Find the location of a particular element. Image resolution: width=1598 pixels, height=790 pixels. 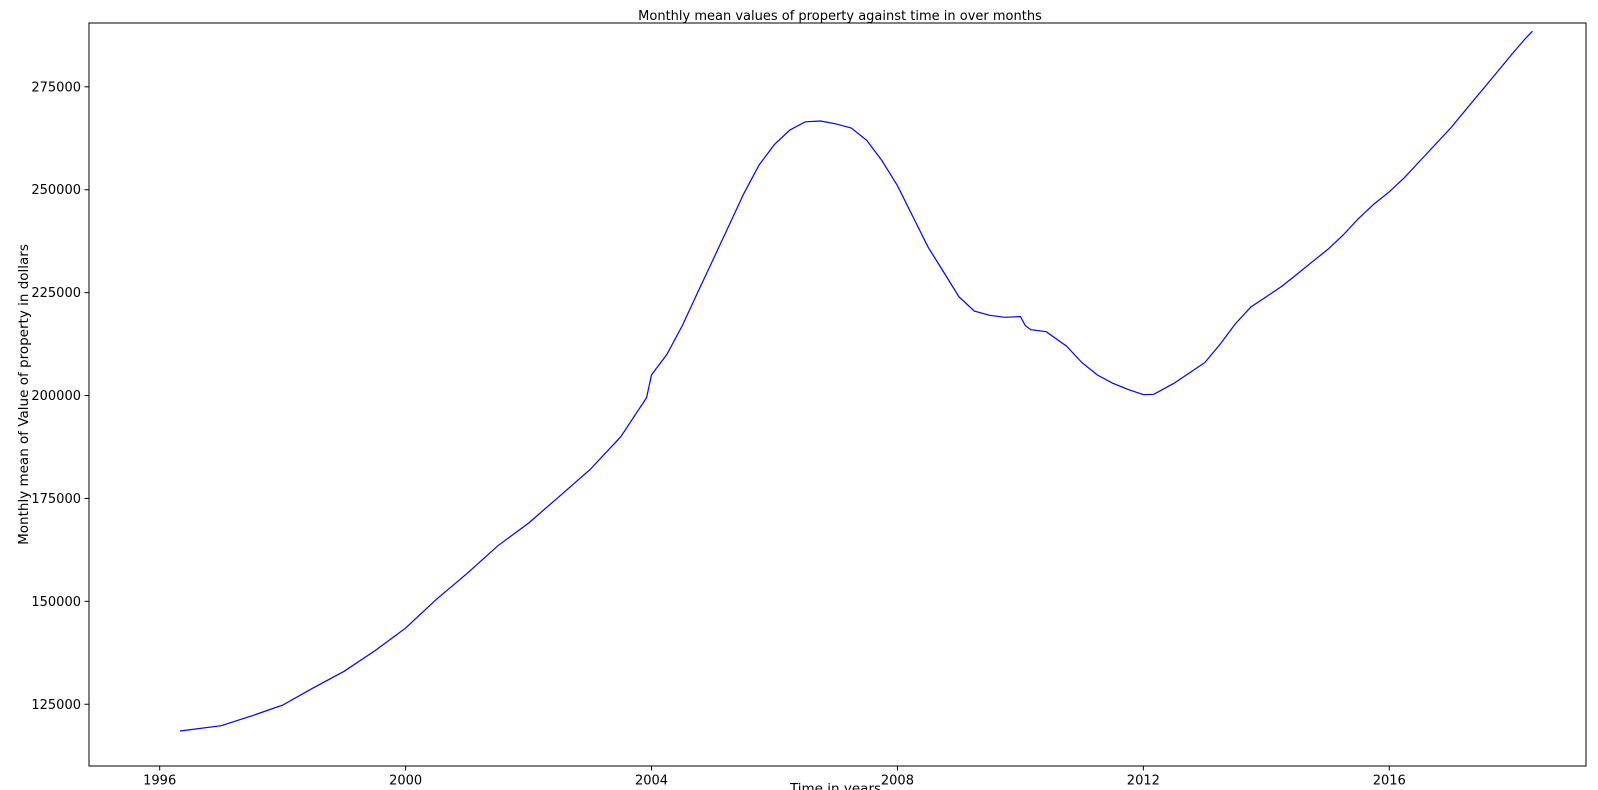

y-tick-label: 225000 is located at coordinates (56, 293).